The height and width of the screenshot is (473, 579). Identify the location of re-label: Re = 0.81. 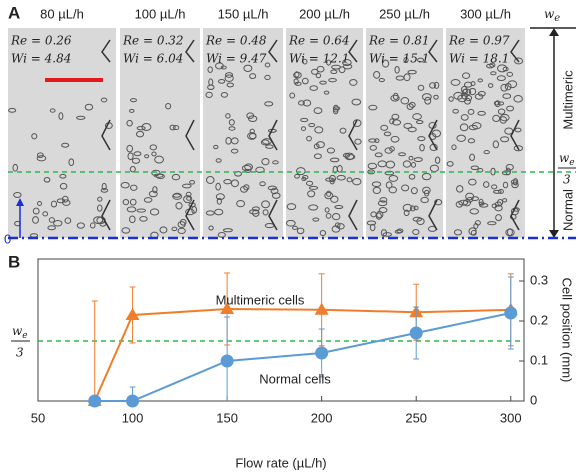
(399, 41).